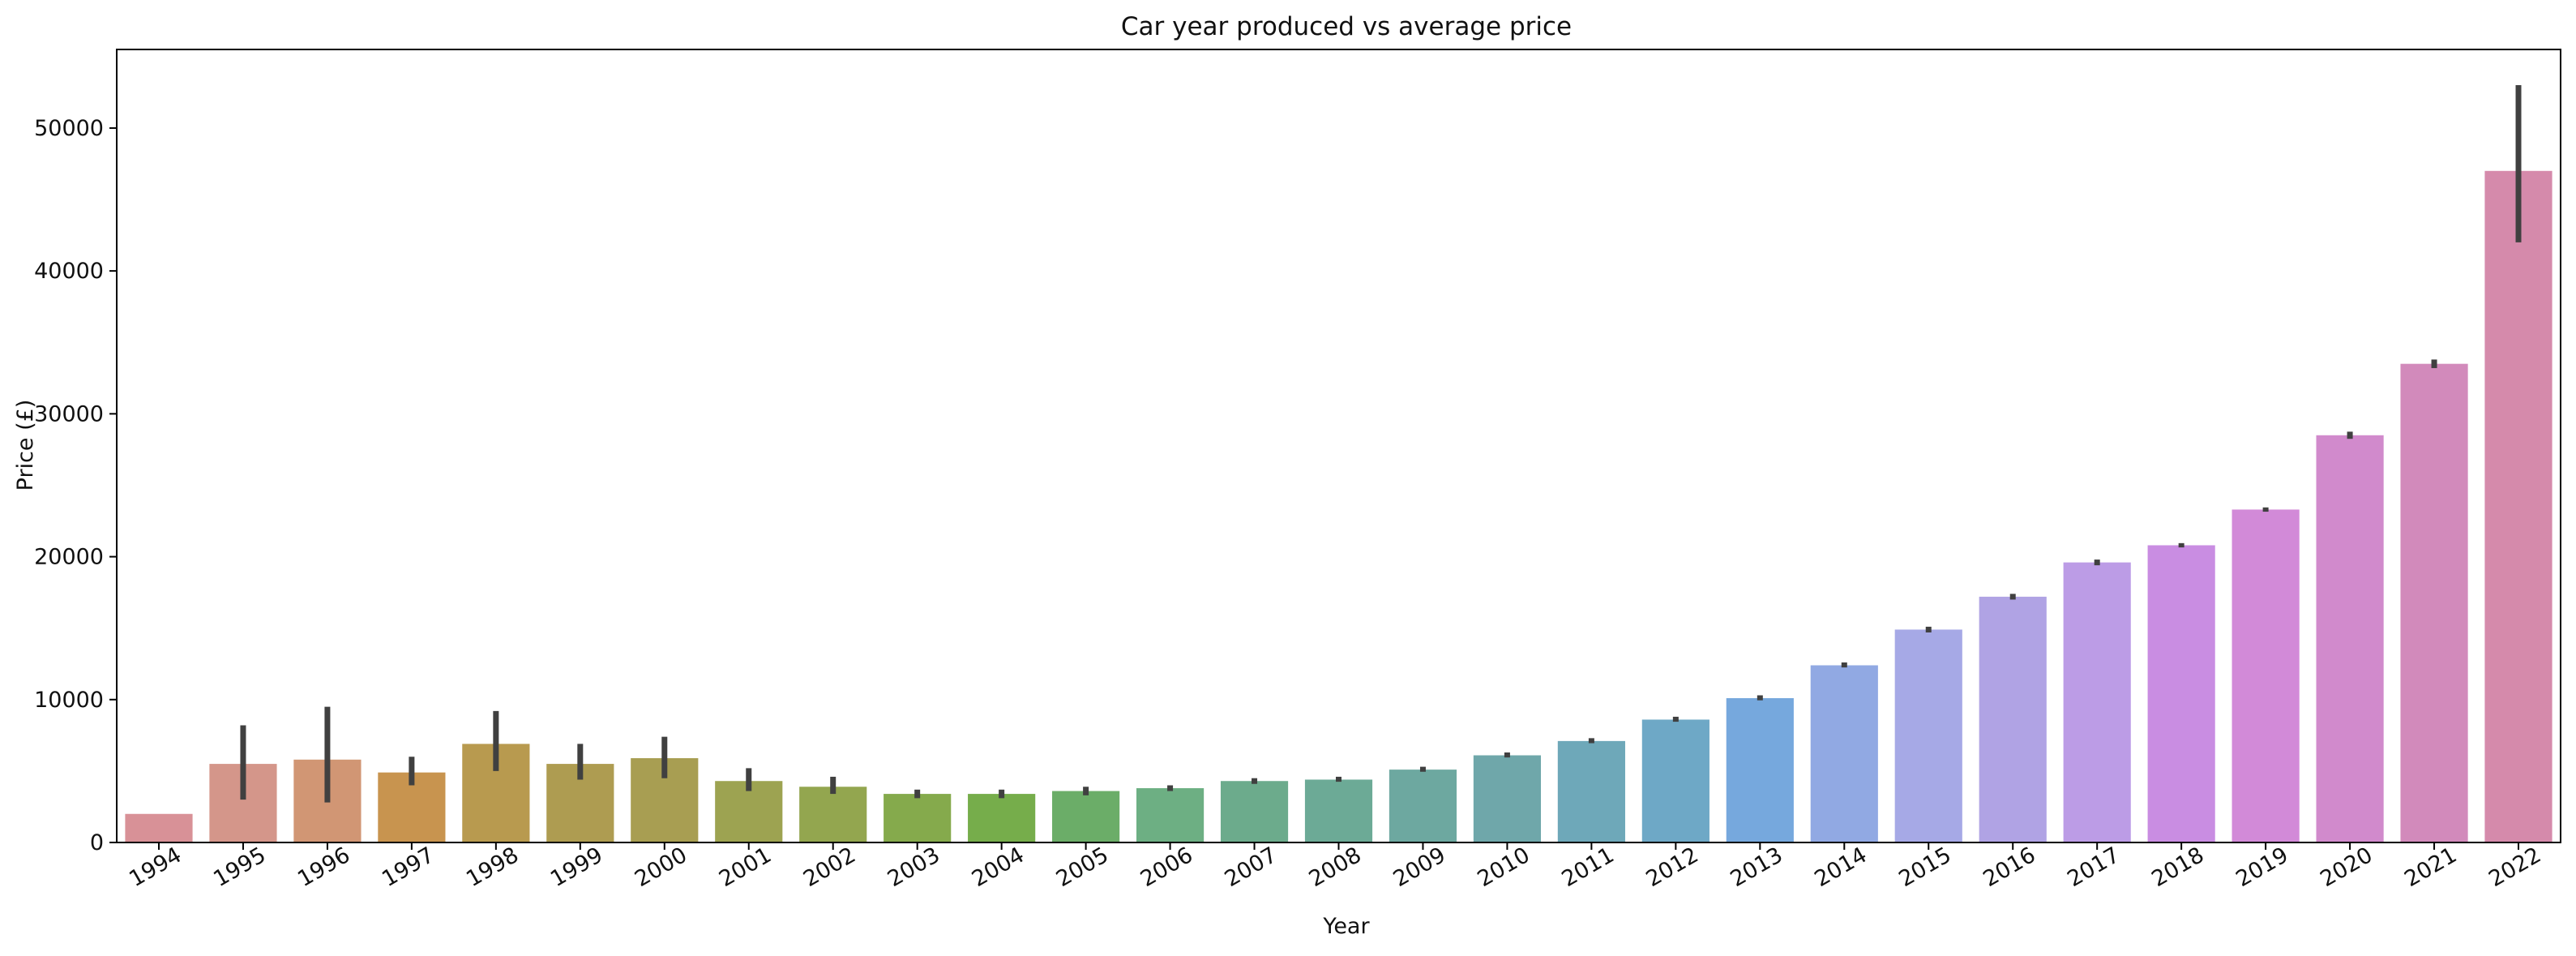  Describe the element at coordinates (1170, 815) in the screenshot. I see `bar-2006` at that location.